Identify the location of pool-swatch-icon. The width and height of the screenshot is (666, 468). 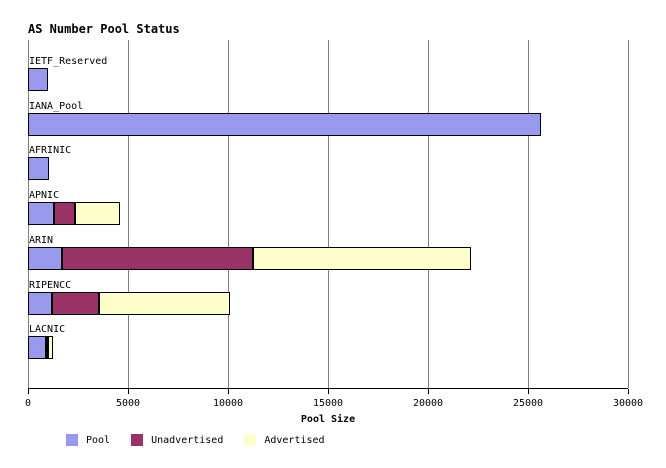
(72, 440).